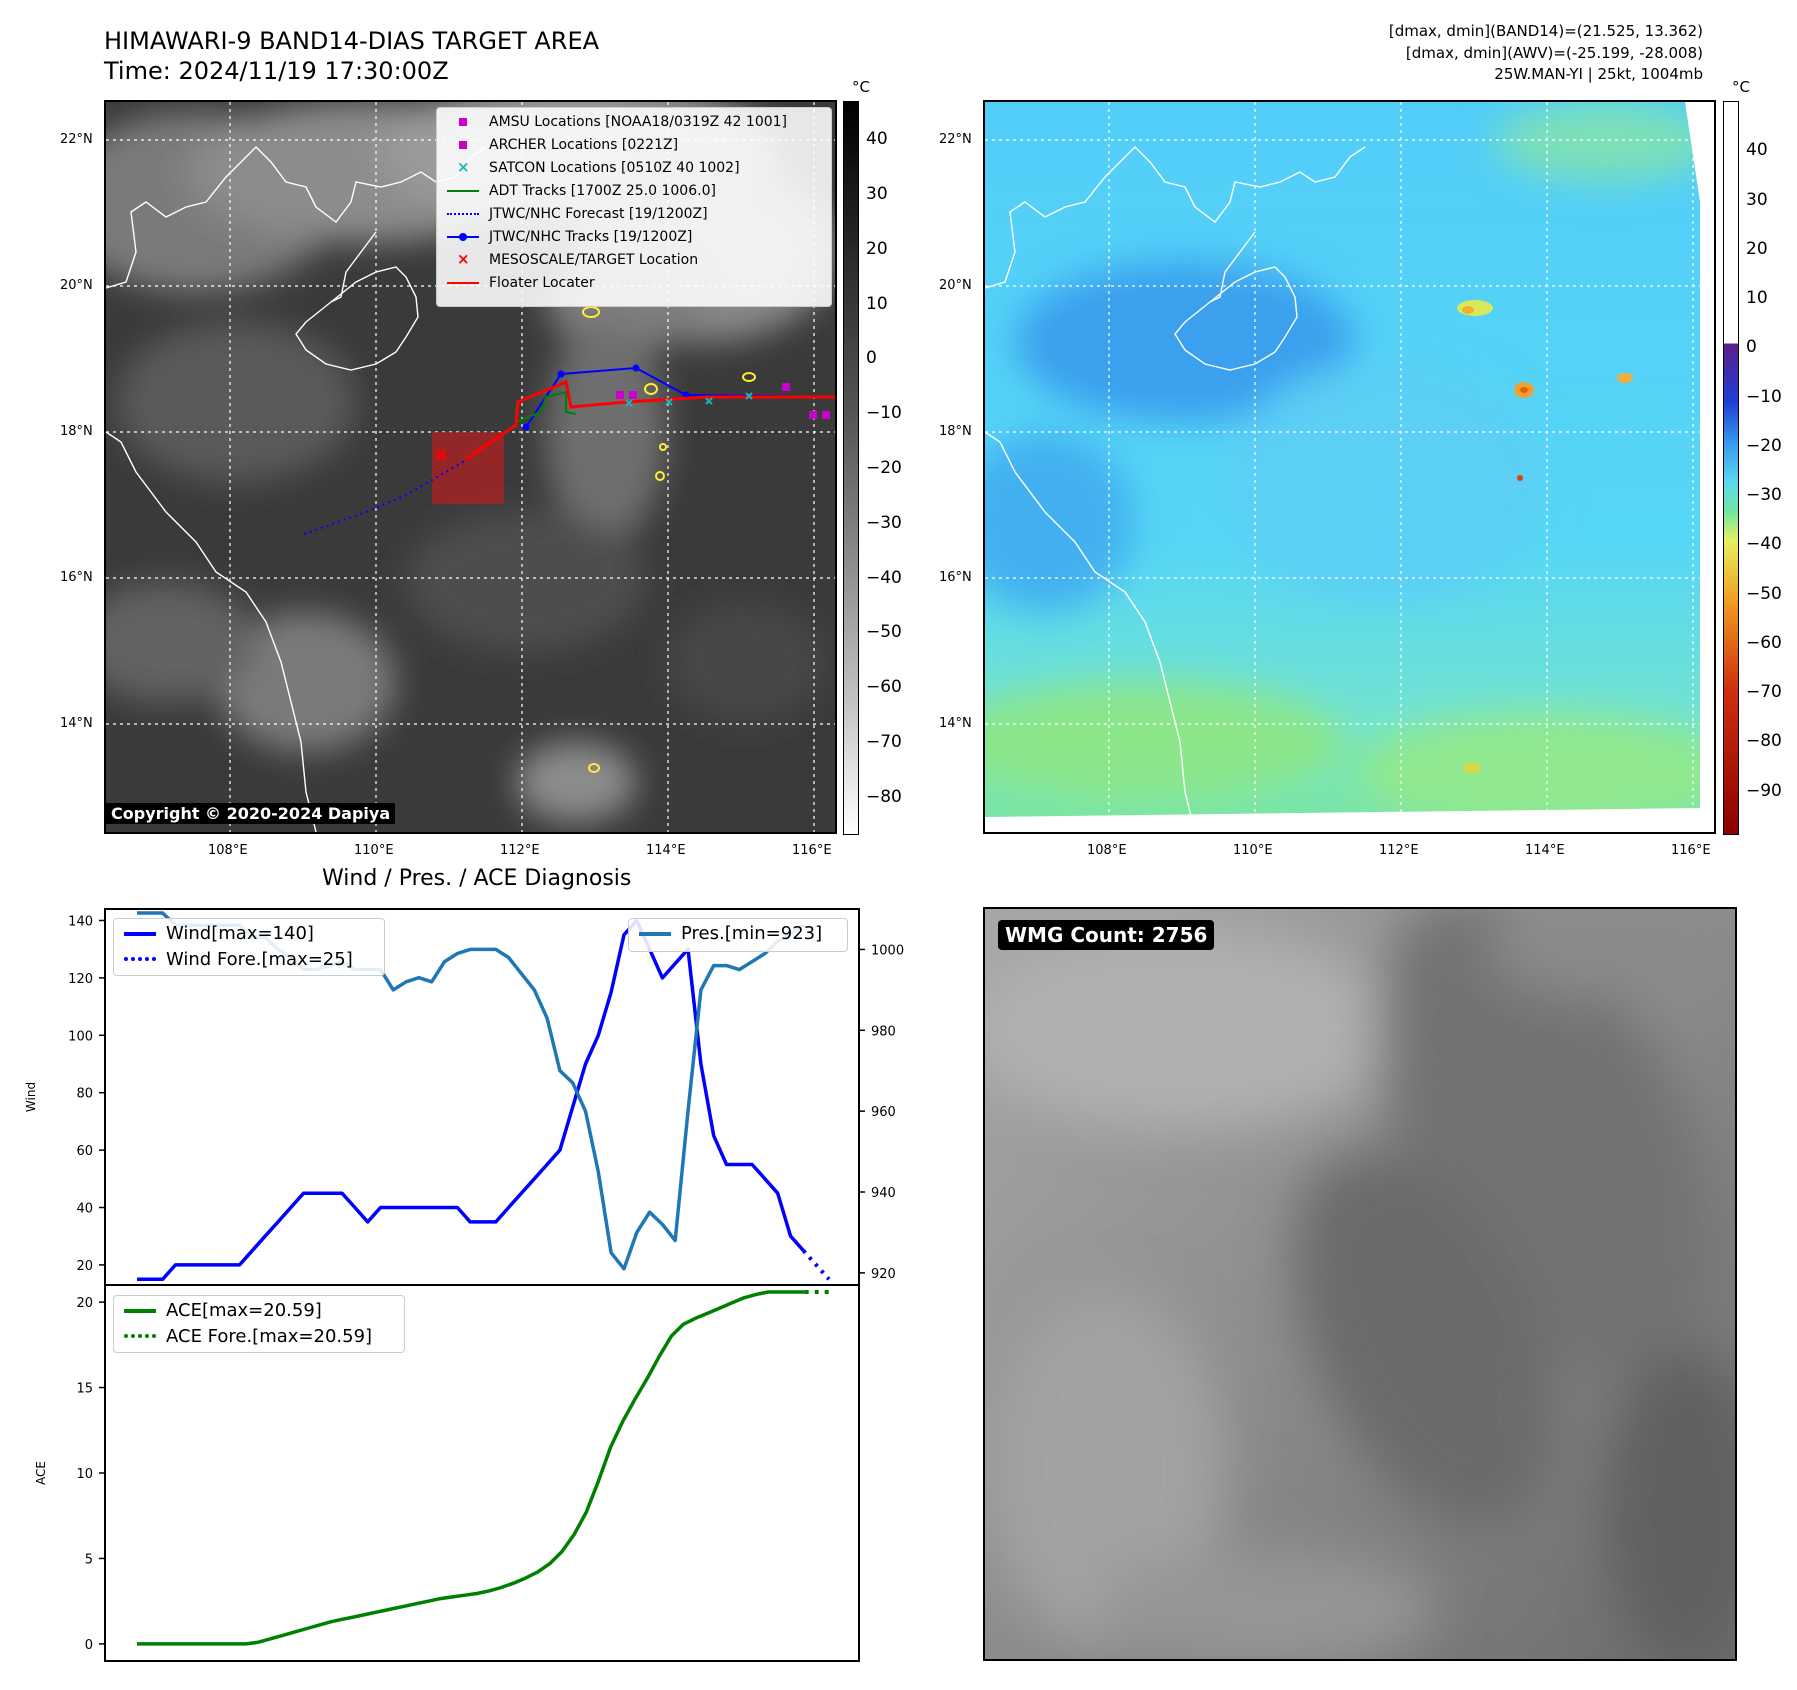  I want to click on ace-tick-label: 5, so click(89, 1559).